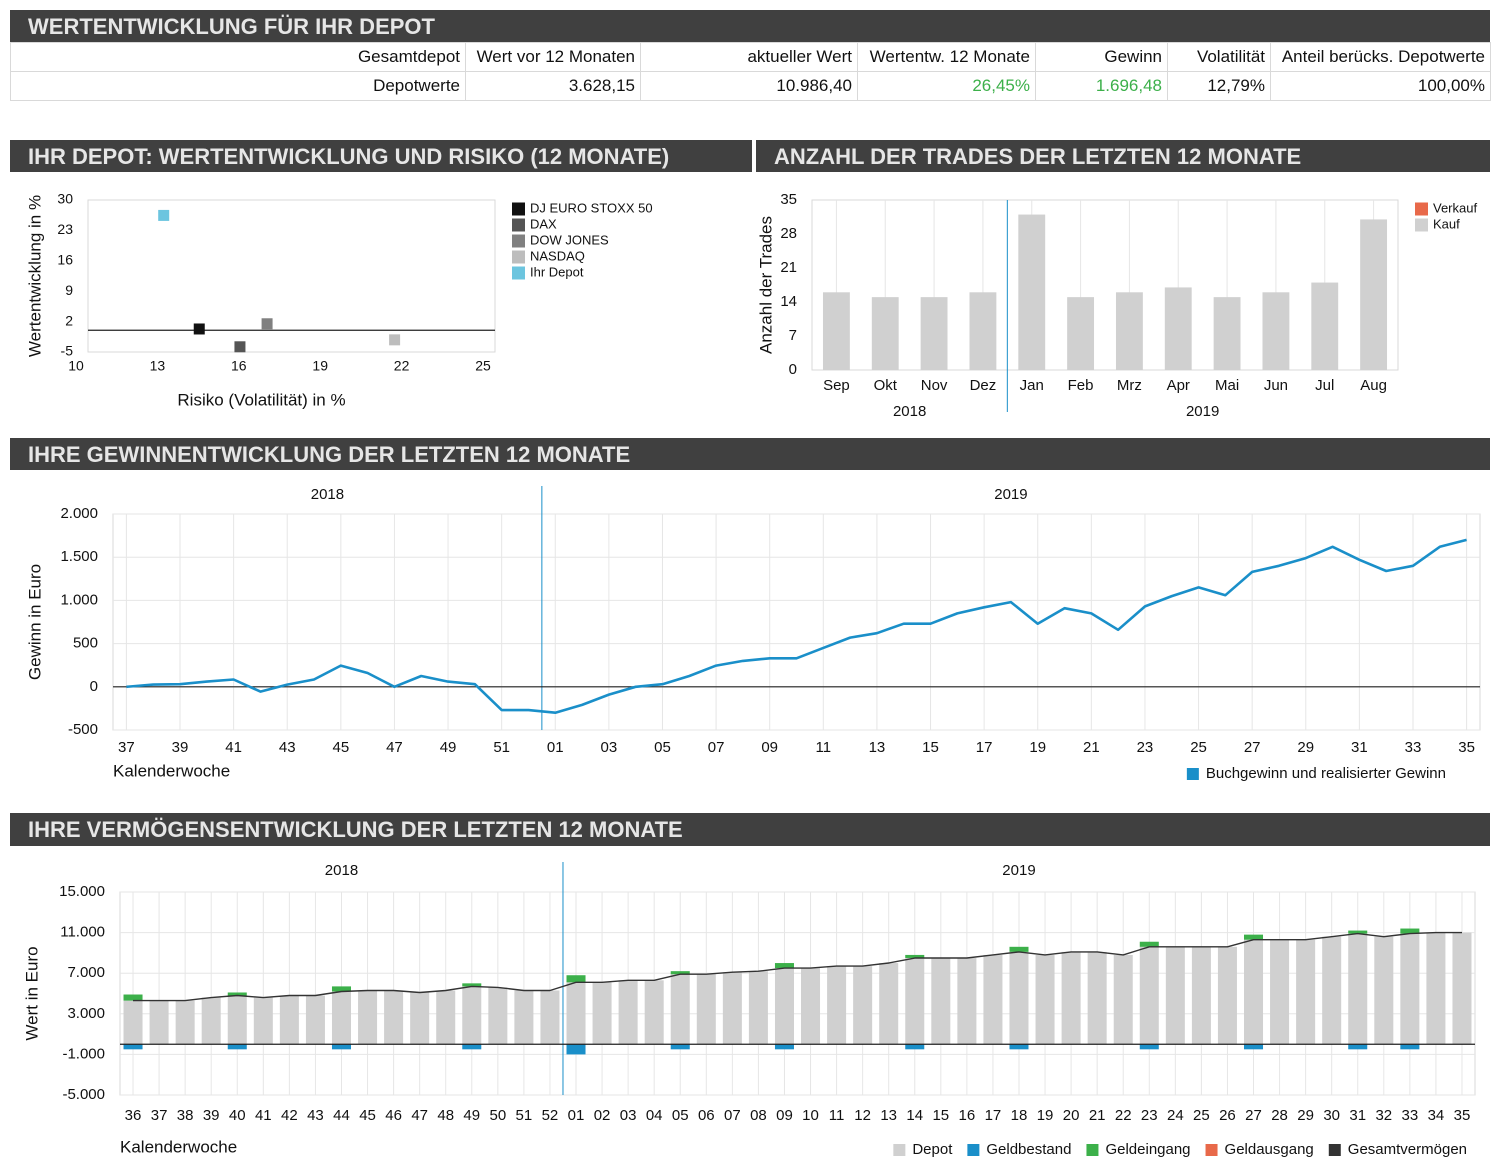 Image resolution: width=1503 pixels, height=1172 pixels. I want to click on y-tick-label: -5.000, so click(83, 1094).